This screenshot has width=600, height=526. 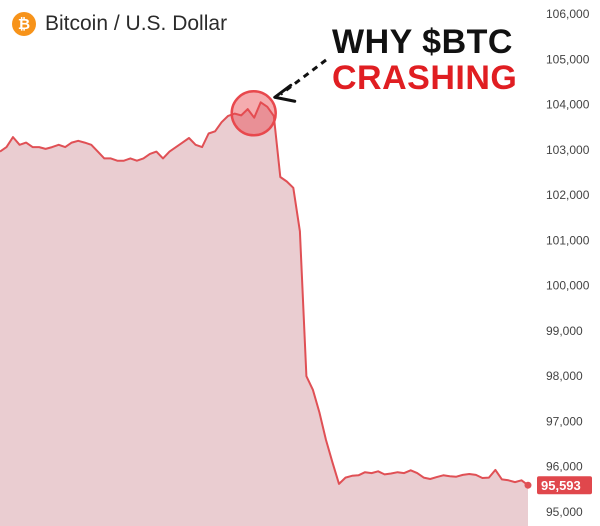 What do you see at coordinates (568, 240) in the screenshot?
I see `price-tick-label: 101,000` at bounding box center [568, 240].